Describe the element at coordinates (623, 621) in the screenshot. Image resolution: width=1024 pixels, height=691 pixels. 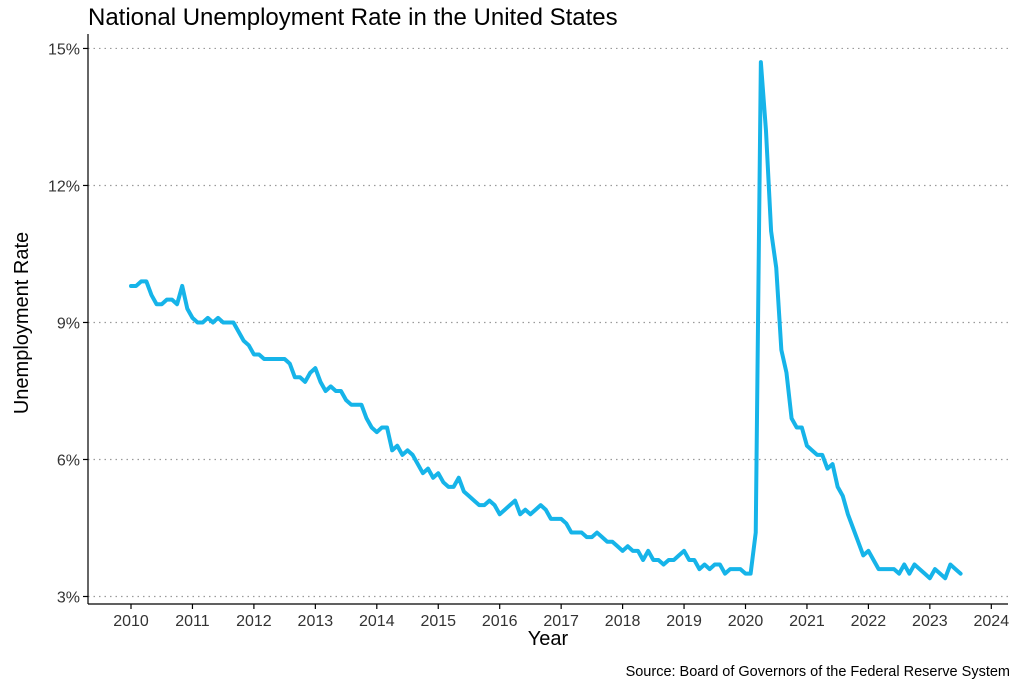
I see `x-tick-label: 2018` at that location.